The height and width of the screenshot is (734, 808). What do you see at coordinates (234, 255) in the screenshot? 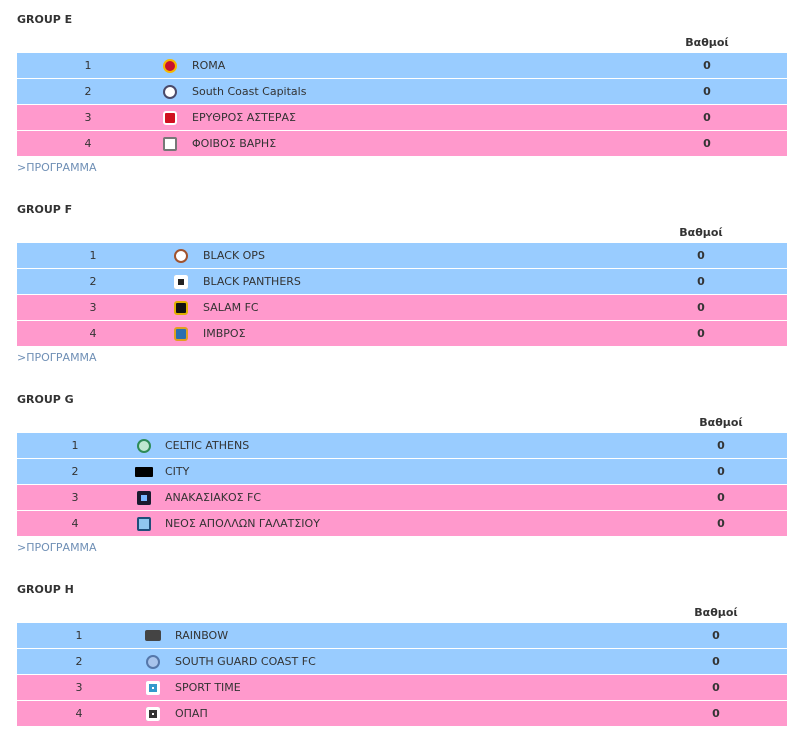
I see `team-name: BLACK OPS` at bounding box center [234, 255].